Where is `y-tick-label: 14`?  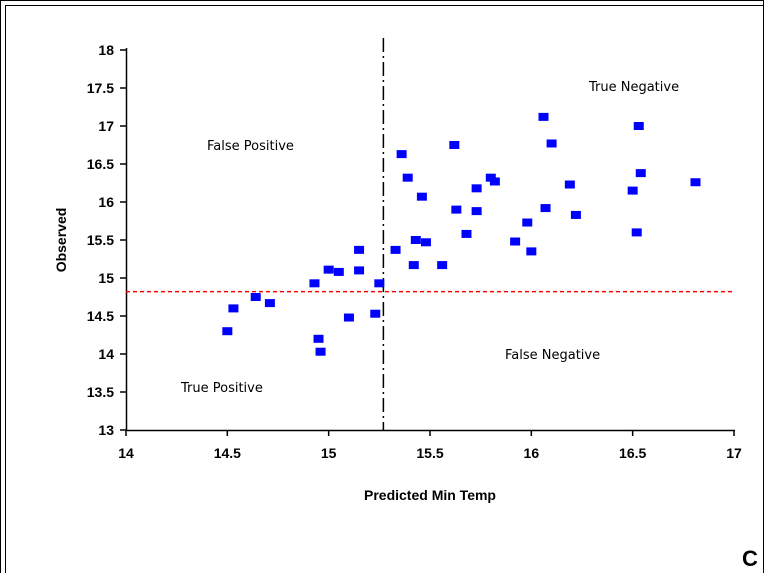 y-tick-label: 14 is located at coordinates (106, 354).